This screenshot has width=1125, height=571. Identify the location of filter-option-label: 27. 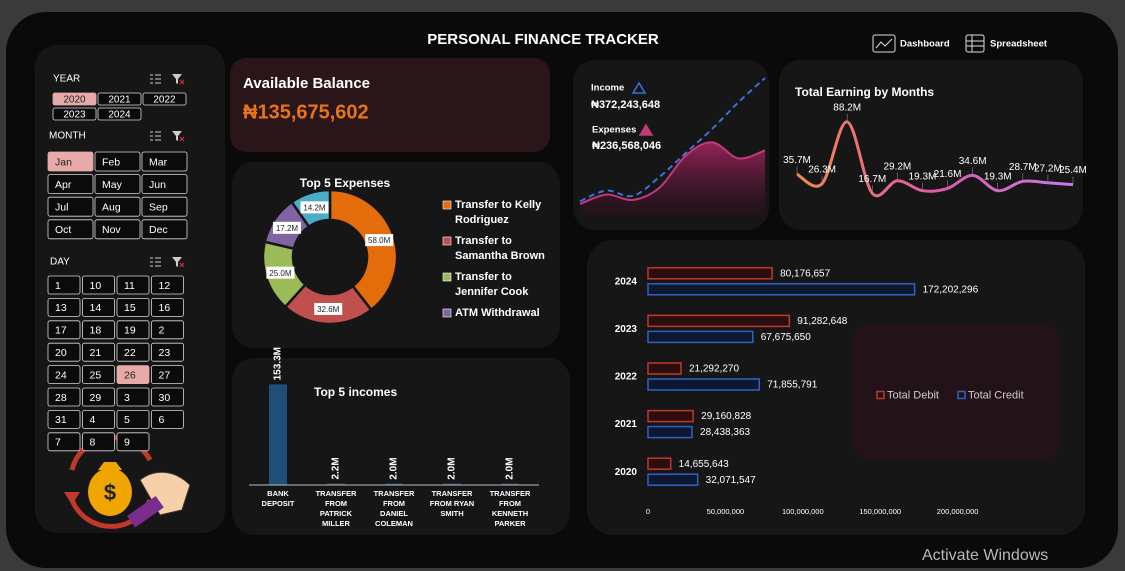
(165, 375).